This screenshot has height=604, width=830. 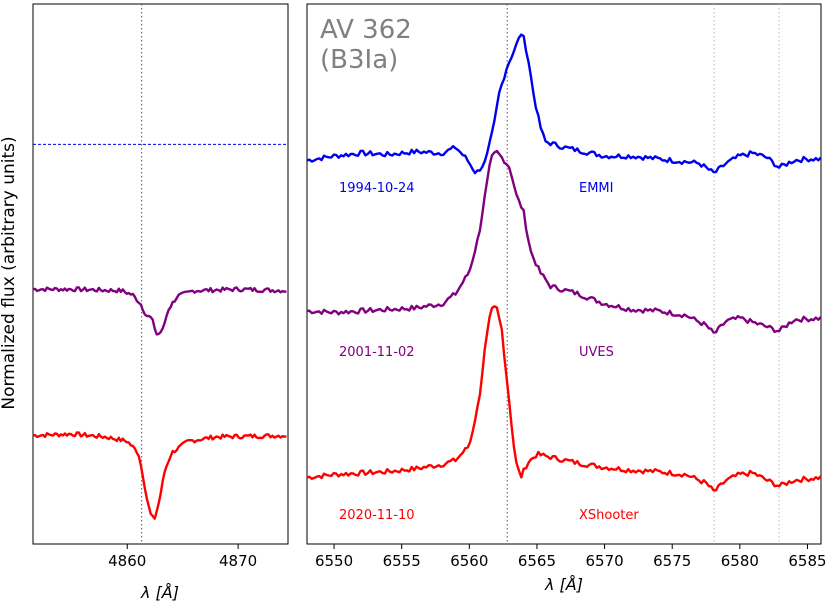 What do you see at coordinates (596, 352) in the screenshot?
I see `instrument-label-uves: UVES` at bounding box center [596, 352].